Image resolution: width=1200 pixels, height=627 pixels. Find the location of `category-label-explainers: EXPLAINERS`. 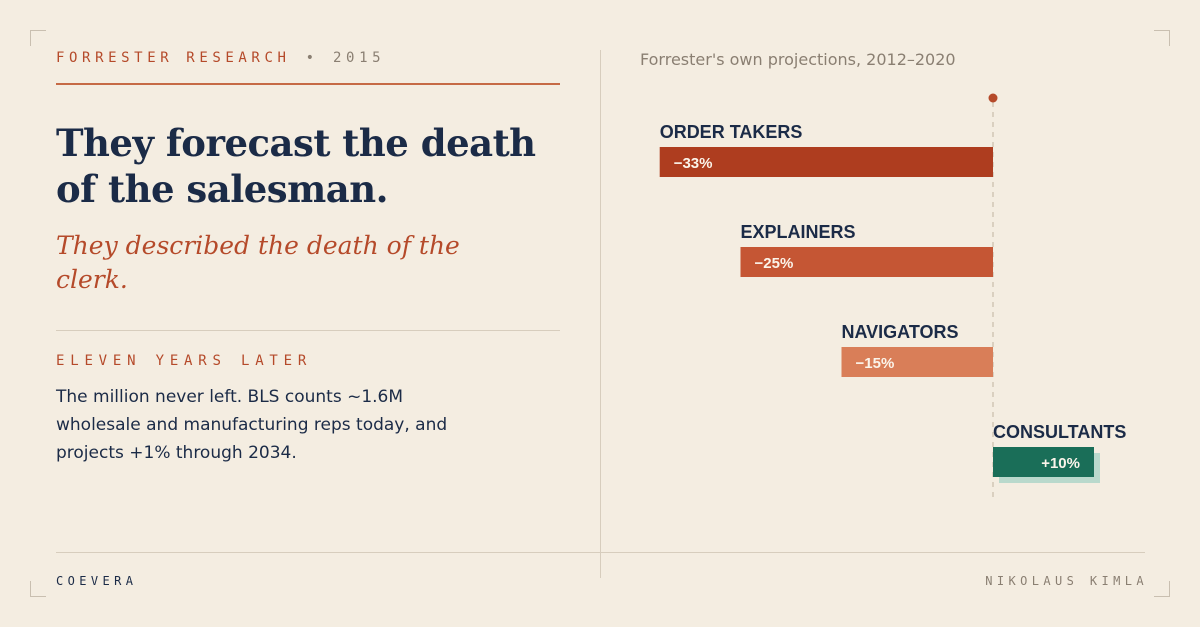

category-label-explainers: EXPLAINERS is located at coordinates (798, 232).